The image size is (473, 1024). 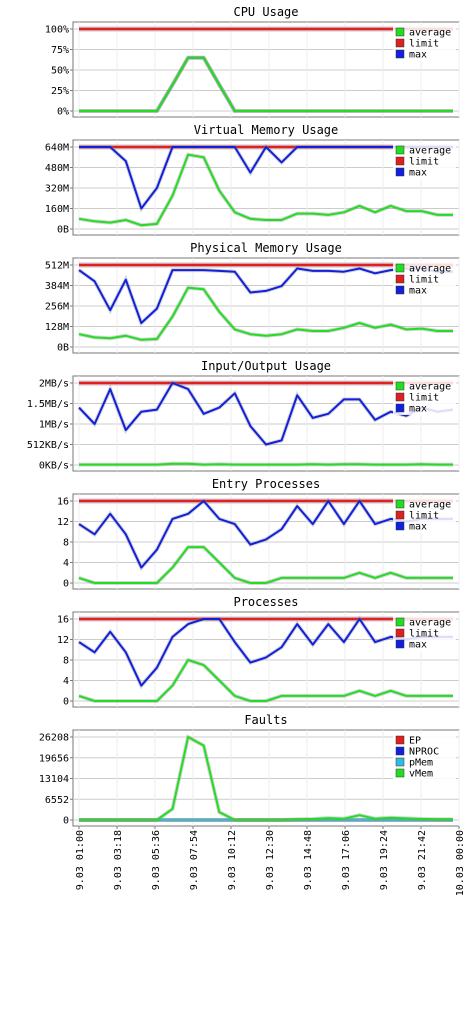 I want to click on chart-title: Virtual Memory Usage, so click(x=266, y=130).